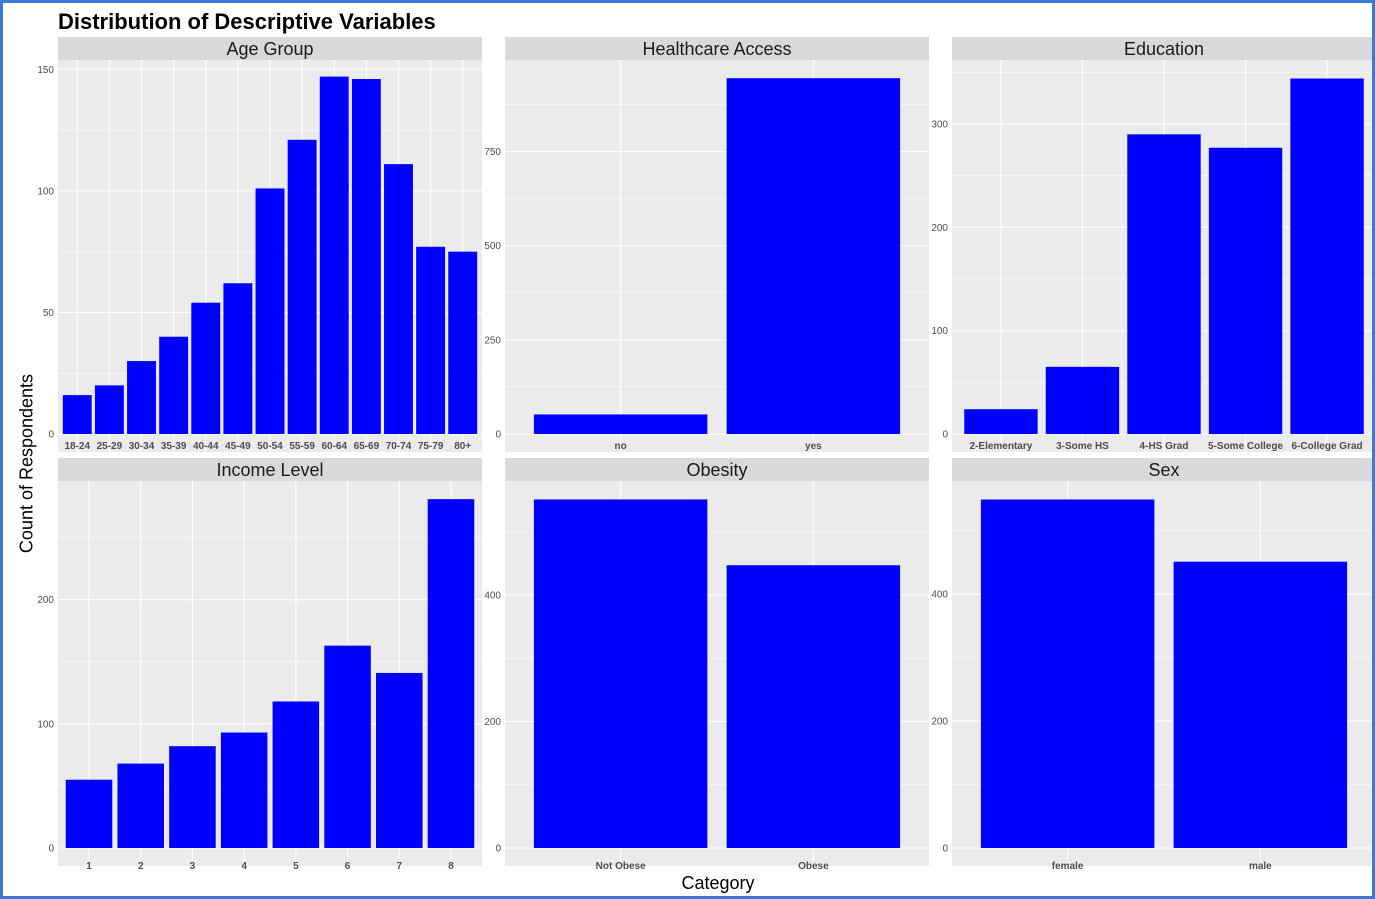 This screenshot has height=899, width=1375. I want to click on x-tick-label: 45-49, so click(238, 446).